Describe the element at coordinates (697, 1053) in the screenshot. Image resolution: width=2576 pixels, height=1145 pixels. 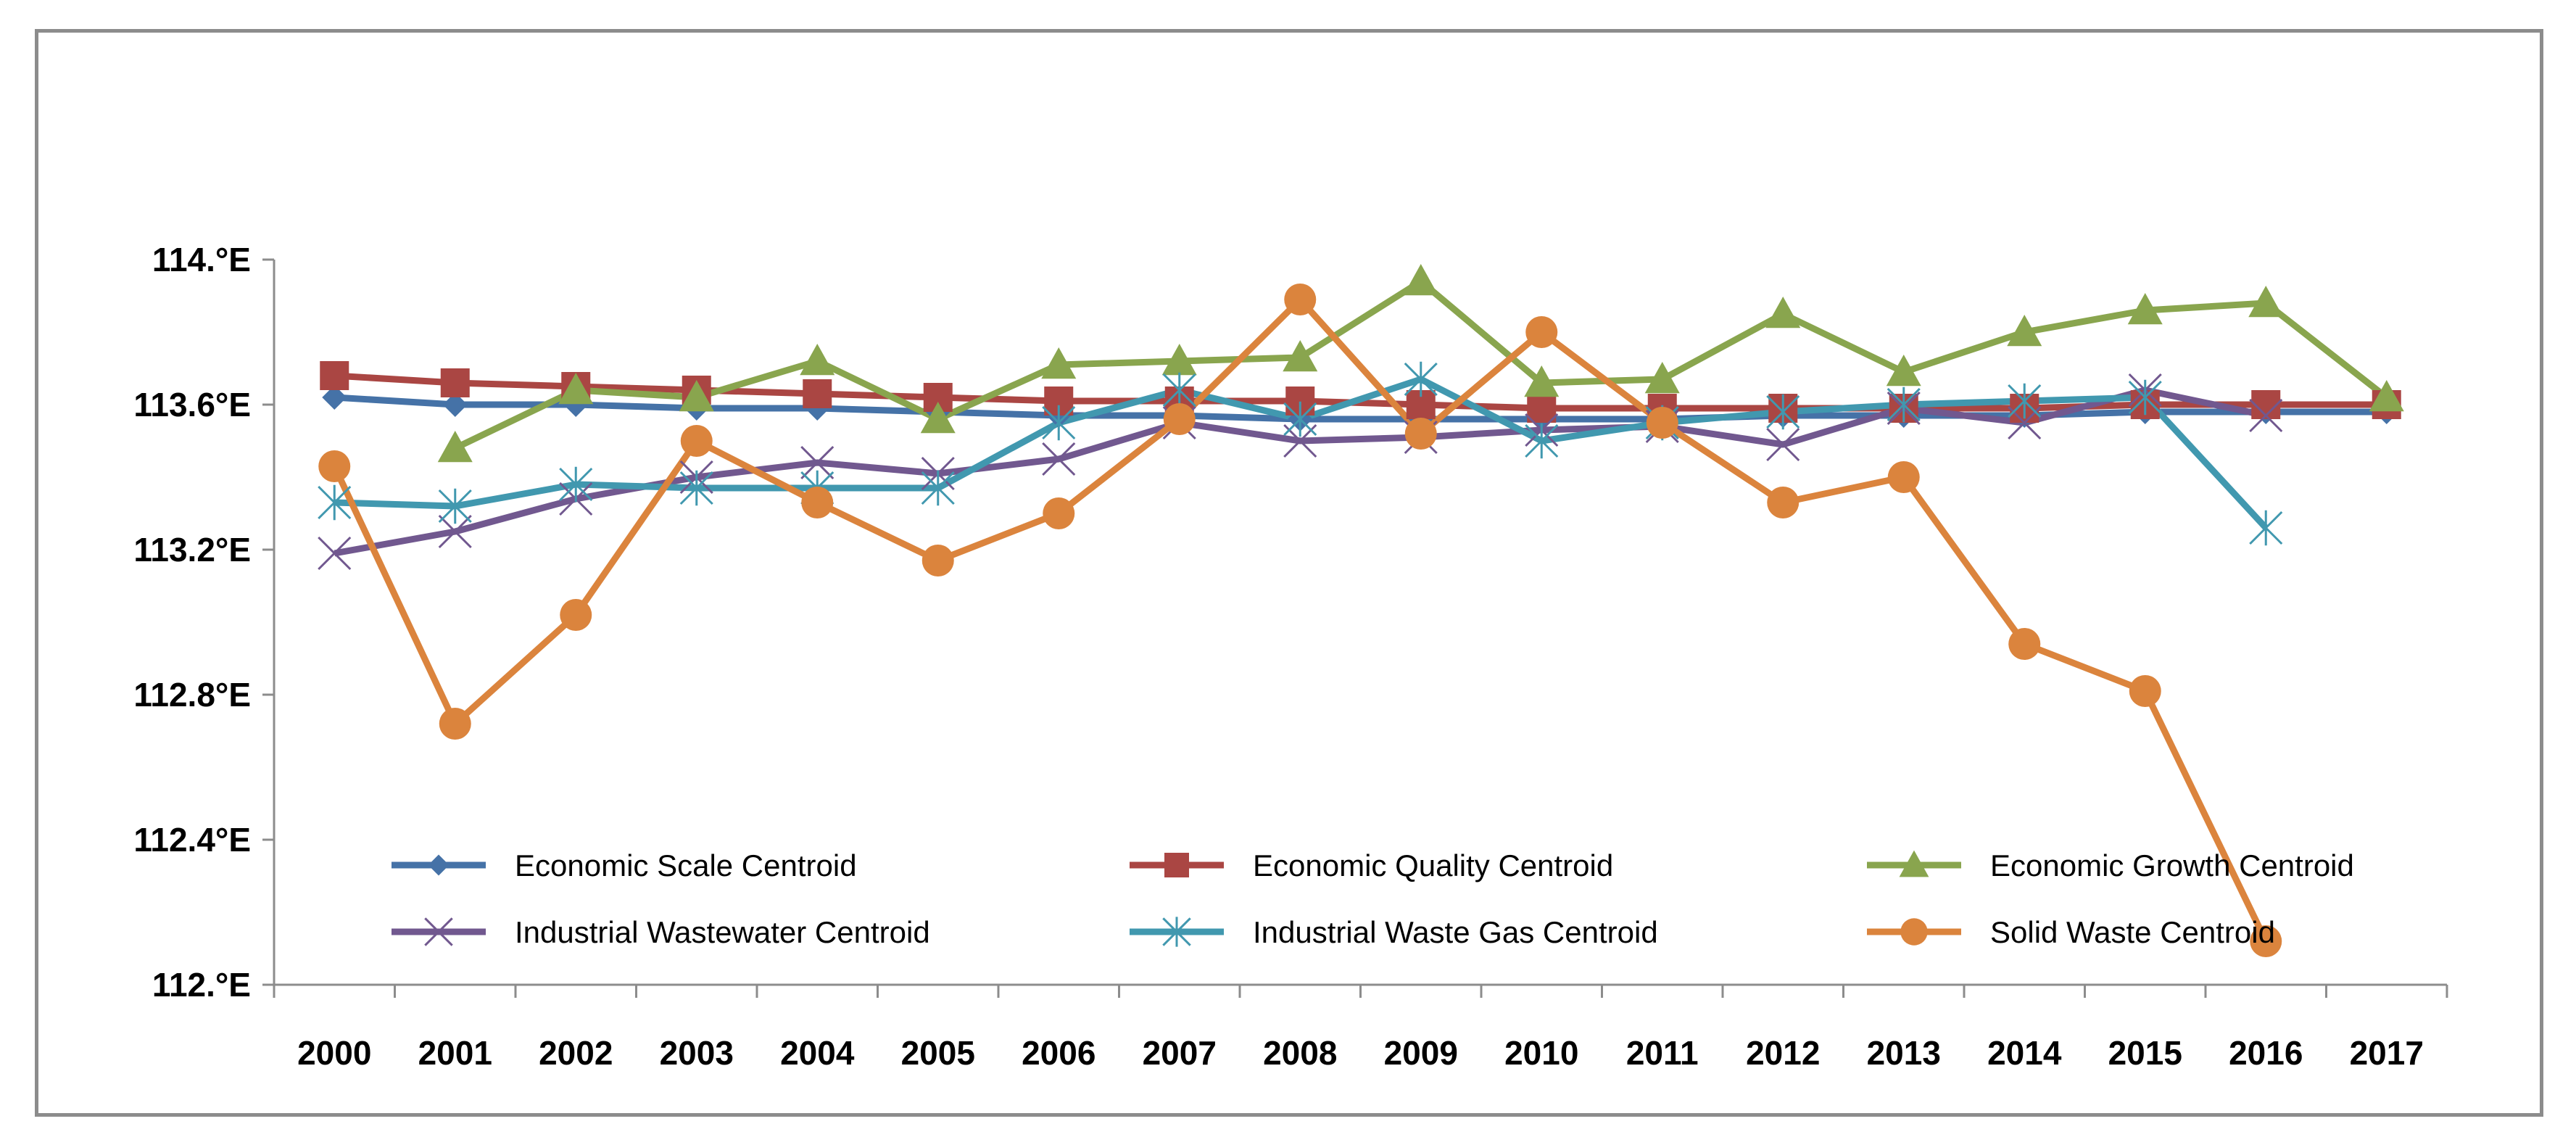
I see `x-tick-label: 2003` at that location.